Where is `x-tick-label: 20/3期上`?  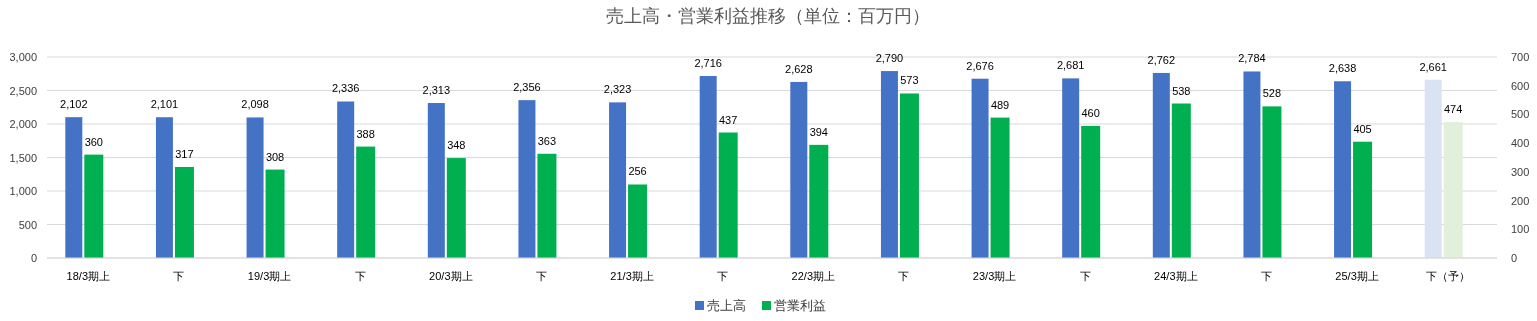
x-tick-label: 20/3期上 is located at coordinates (451, 276).